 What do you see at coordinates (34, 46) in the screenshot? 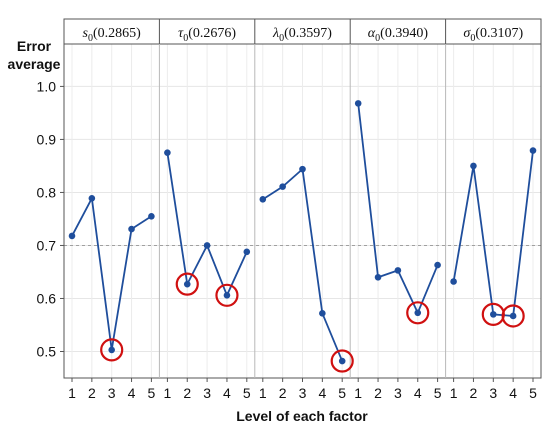
I see `y-axis-title-line1: Error` at bounding box center [34, 46].